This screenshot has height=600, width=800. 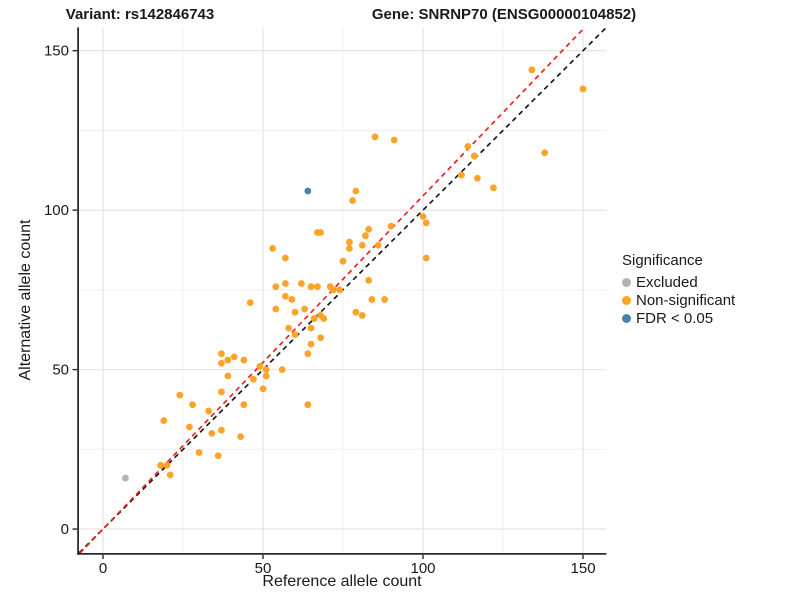 I want to click on y-tick-label: 0, so click(x=65, y=529).